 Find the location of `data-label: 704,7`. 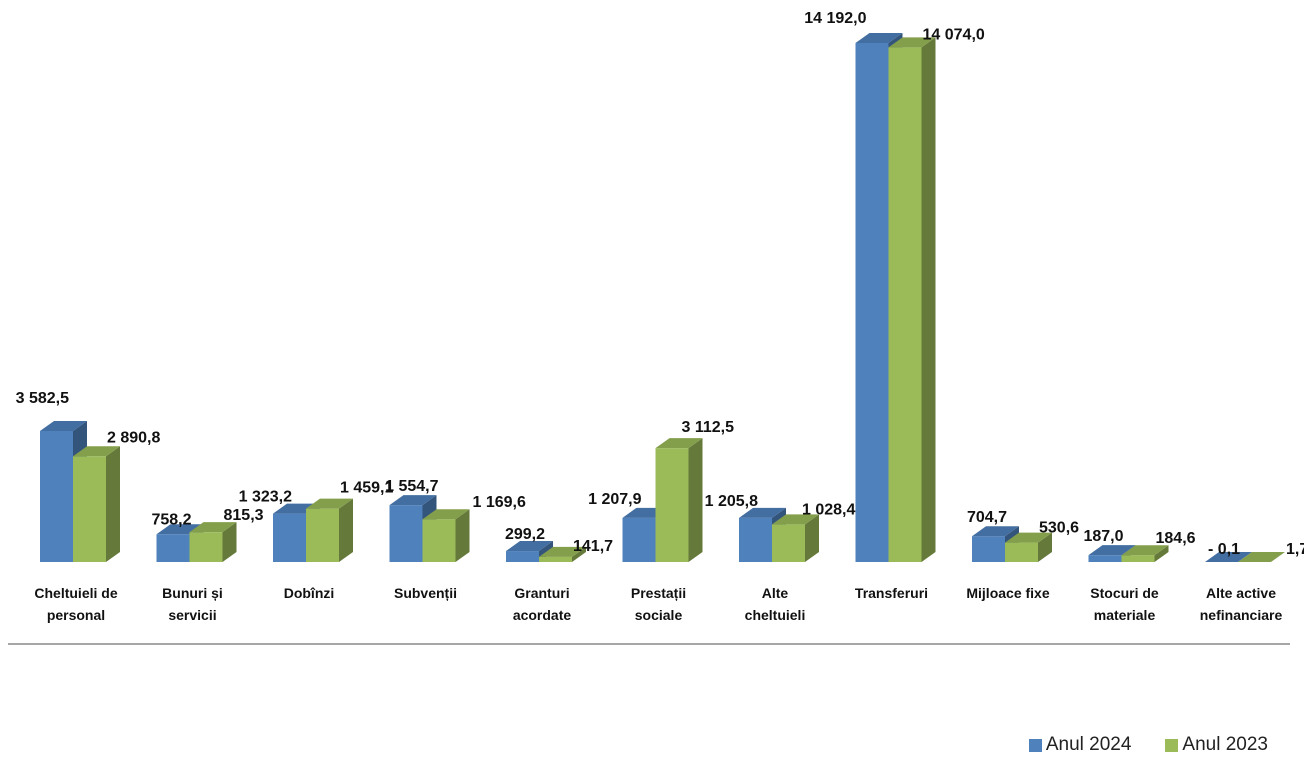

data-label: 704,7 is located at coordinates (987, 517).